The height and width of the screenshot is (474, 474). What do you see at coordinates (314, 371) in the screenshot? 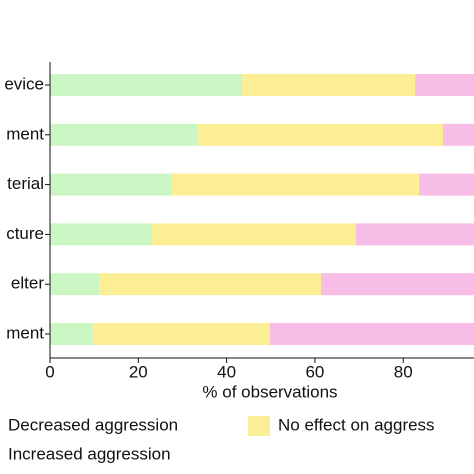
I see `x-tick-label: 60` at bounding box center [314, 371].